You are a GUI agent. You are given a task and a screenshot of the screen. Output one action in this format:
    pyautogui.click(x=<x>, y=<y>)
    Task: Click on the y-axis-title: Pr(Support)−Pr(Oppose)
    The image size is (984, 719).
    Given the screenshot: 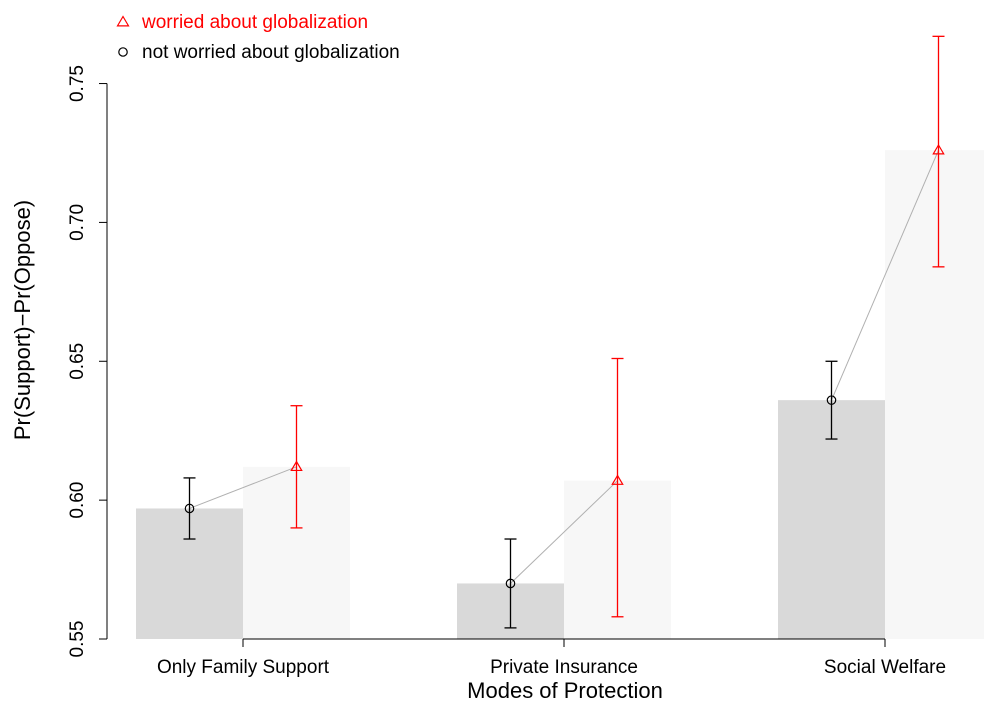 What is the action you would take?
    pyautogui.click(x=22, y=320)
    